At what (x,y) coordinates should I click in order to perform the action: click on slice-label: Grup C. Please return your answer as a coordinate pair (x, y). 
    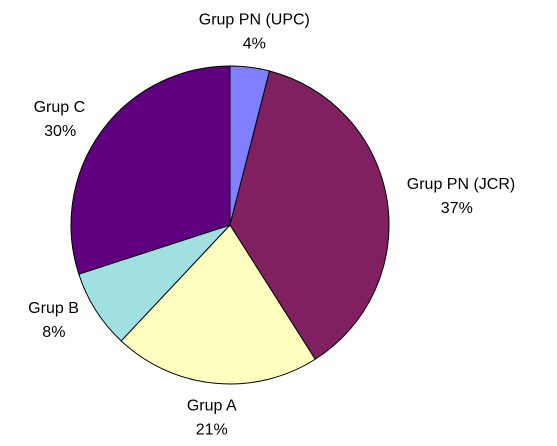
    Looking at the image, I should click on (60, 107).